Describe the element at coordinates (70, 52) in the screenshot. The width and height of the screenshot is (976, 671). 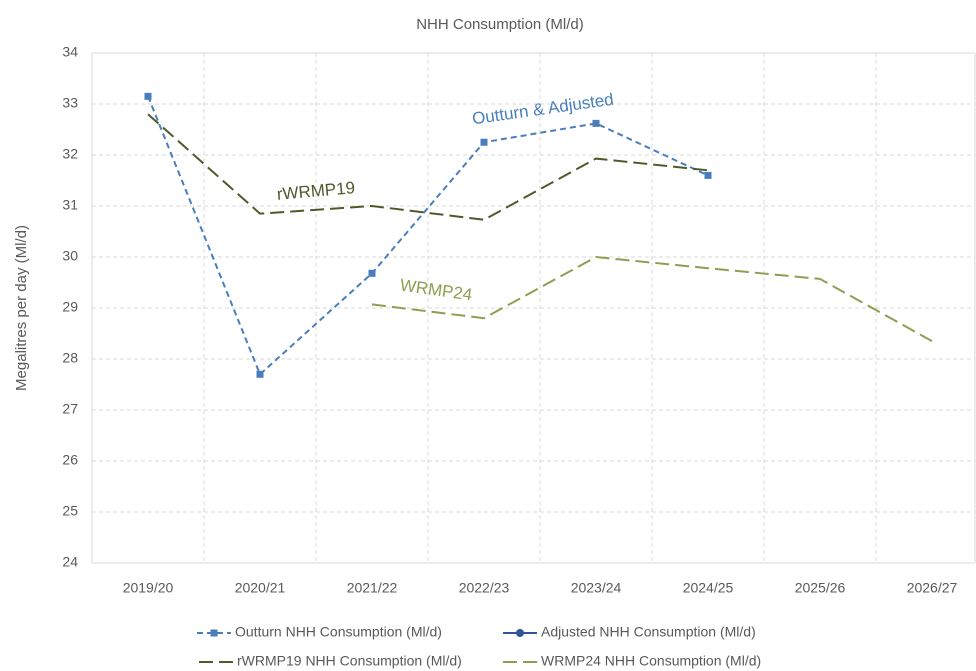
I see `y-tick-label: 34` at that location.